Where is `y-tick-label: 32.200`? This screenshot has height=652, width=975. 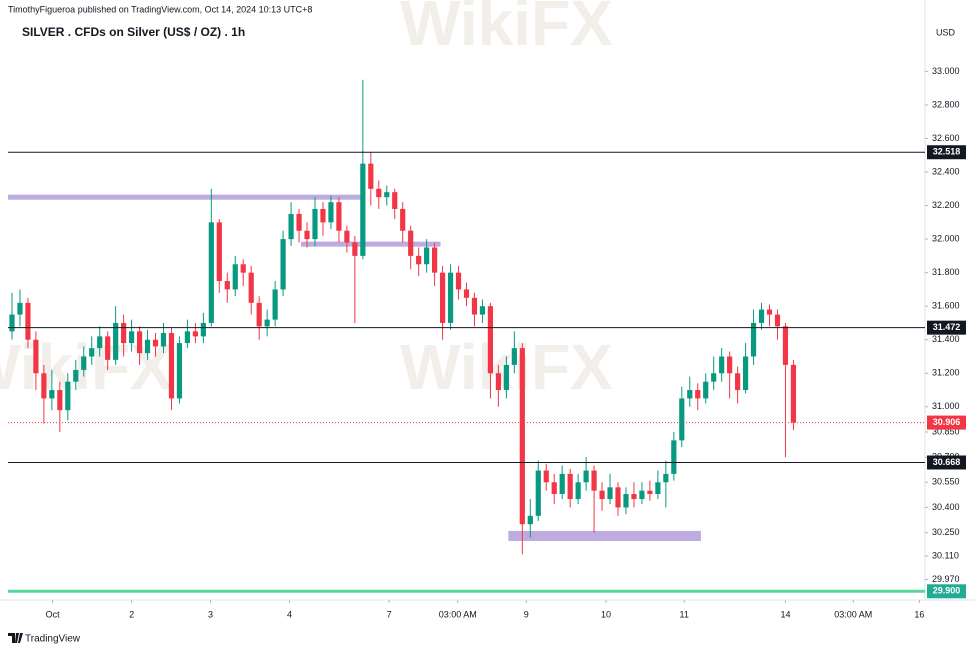 y-tick-label: 32.200 is located at coordinates (946, 205).